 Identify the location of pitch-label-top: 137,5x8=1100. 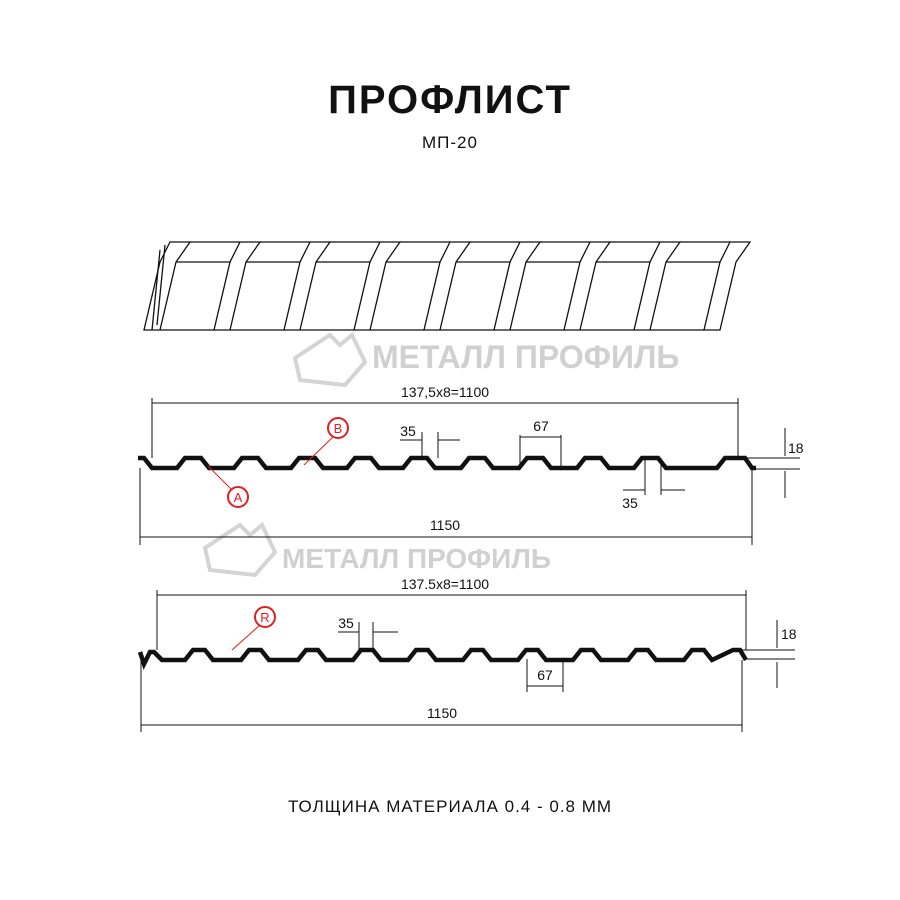
(445, 392).